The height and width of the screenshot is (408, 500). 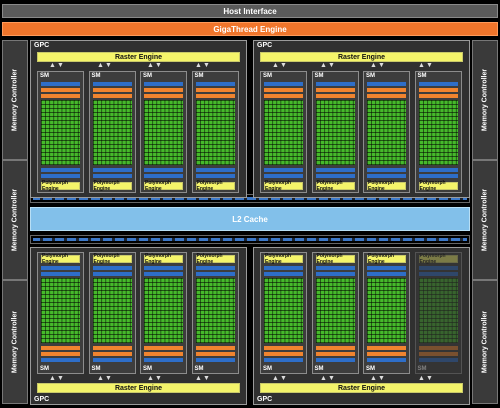 What do you see at coordinates (42, 399) in the screenshot?
I see `gpc-label: GPC` at bounding box center [42, 399].